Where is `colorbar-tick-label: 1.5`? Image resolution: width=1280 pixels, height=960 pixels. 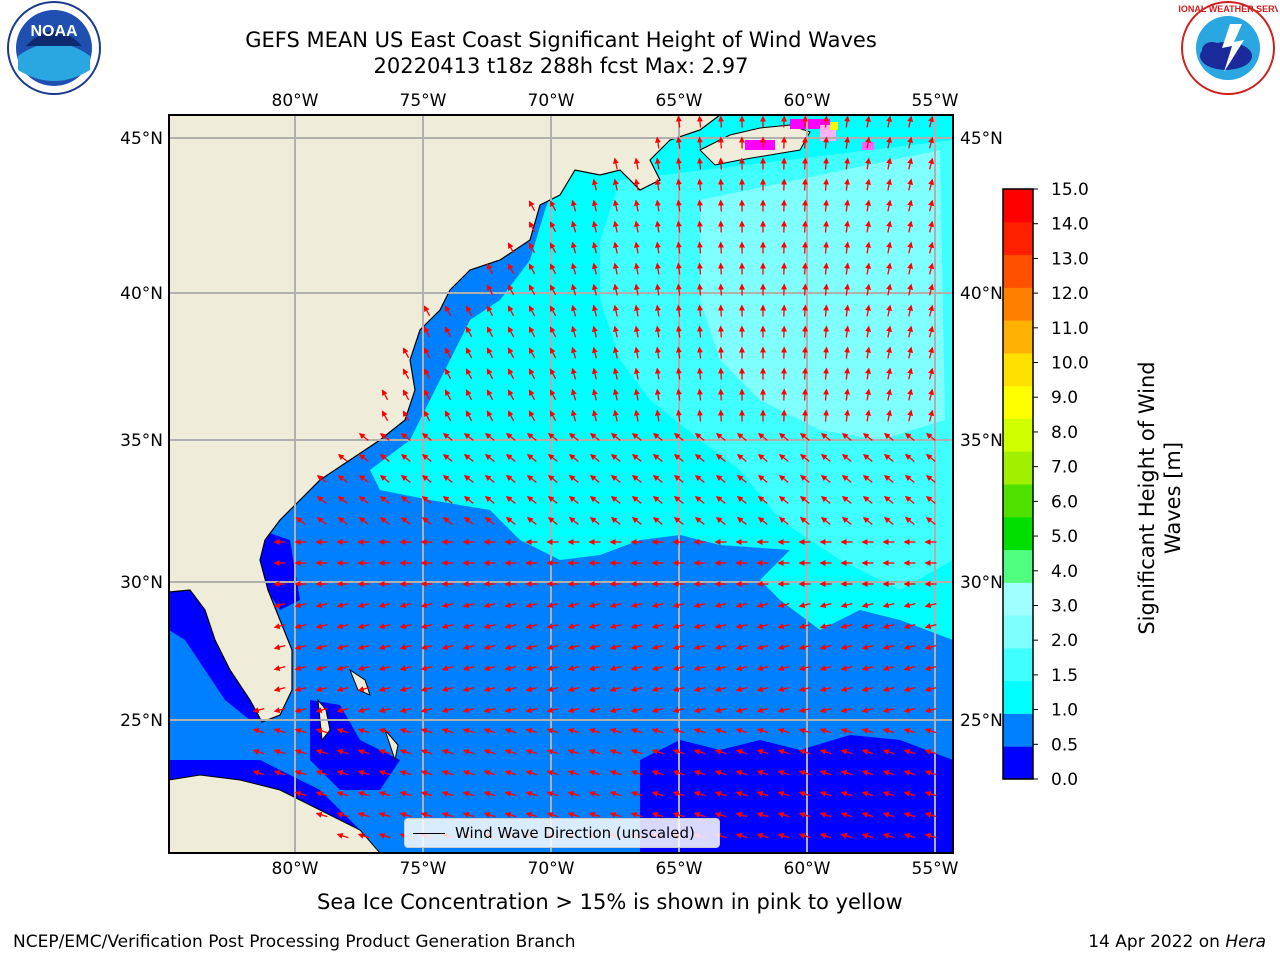
colorbar-tick-label: 1.5 is located at coordinates (1064, 676).